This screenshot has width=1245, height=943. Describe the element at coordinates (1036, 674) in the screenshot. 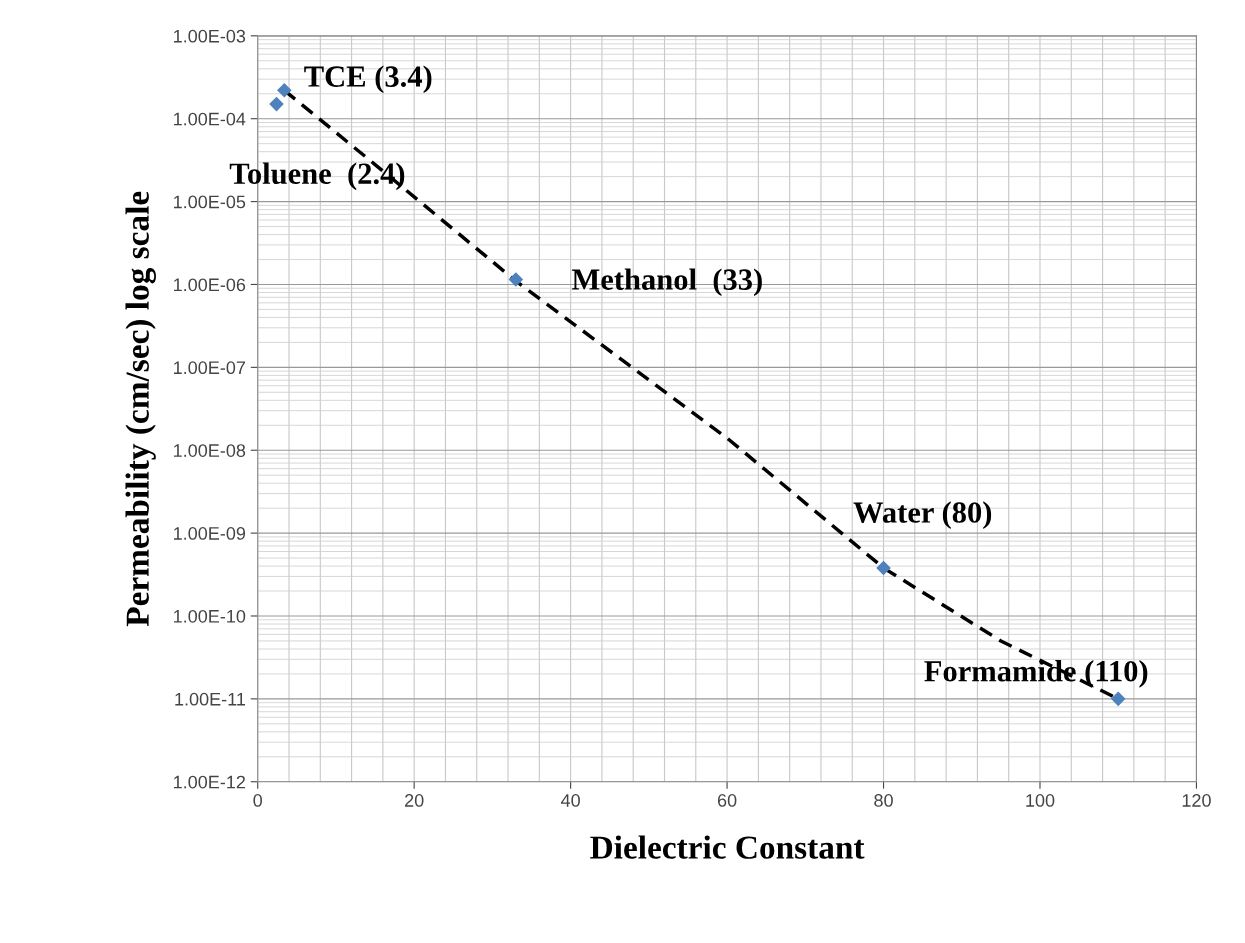

I see `annotation: Formamide (110)` at that location.